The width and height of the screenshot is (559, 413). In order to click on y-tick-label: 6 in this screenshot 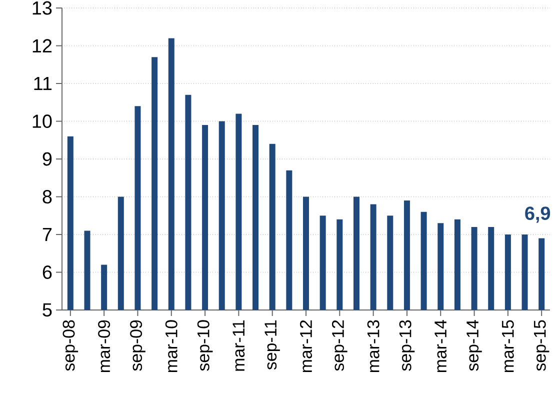, I will do `click(47, 272)`.